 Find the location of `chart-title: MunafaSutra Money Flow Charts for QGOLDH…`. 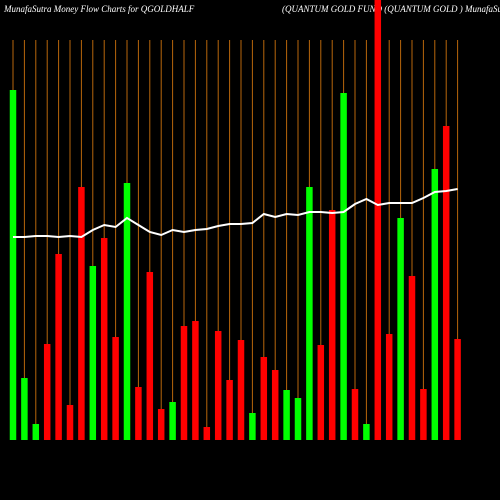

chart-title: MunafaSutra Money Flow Charts for QGOLDH… is located at coordinates (99, 9).